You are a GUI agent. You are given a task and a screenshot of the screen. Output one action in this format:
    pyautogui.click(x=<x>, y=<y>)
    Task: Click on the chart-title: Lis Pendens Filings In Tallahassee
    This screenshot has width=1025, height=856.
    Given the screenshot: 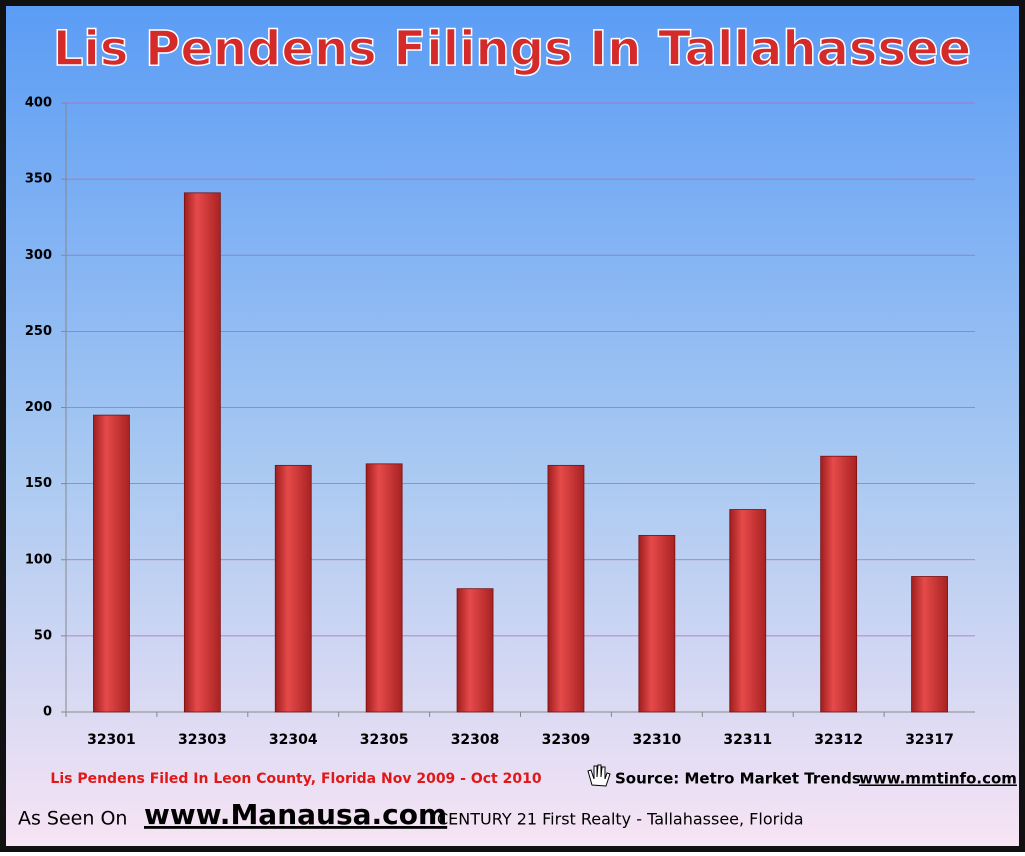 What is the action you would take?
    pyautogui.click(x=512, y=49)
    